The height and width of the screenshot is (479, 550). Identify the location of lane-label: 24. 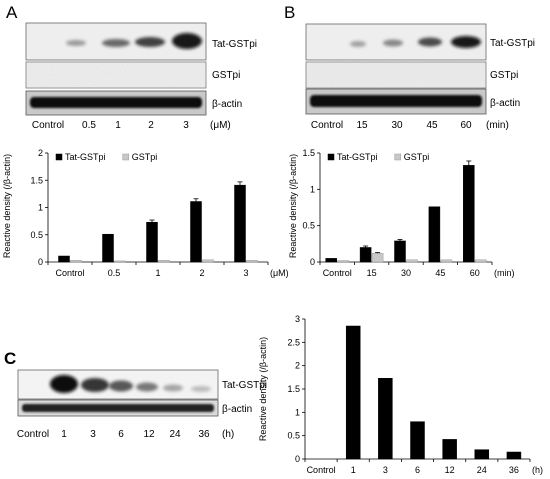
(175, 434).